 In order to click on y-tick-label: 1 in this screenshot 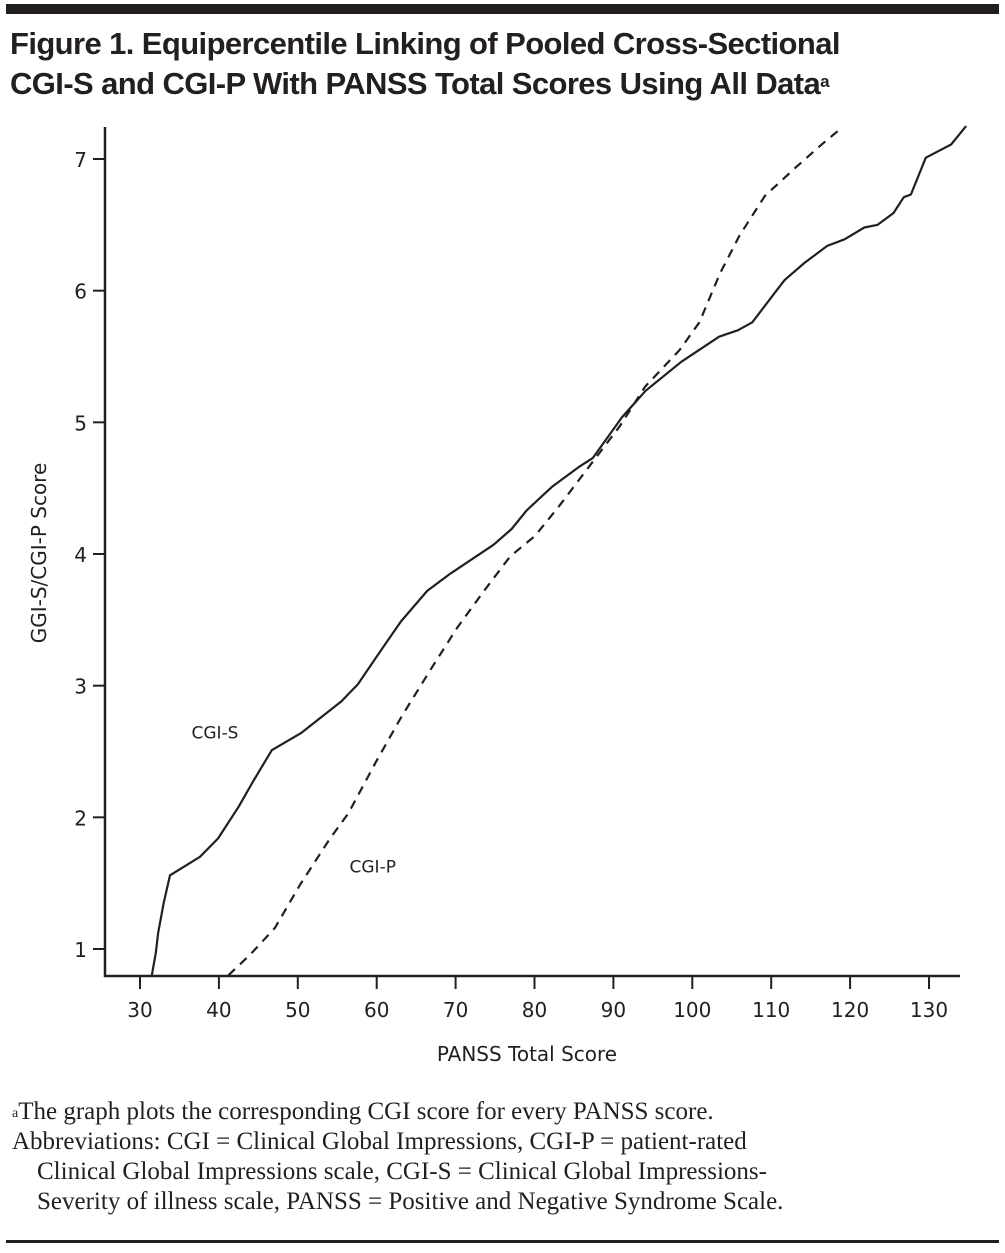, I will do `click(80, 950)`.